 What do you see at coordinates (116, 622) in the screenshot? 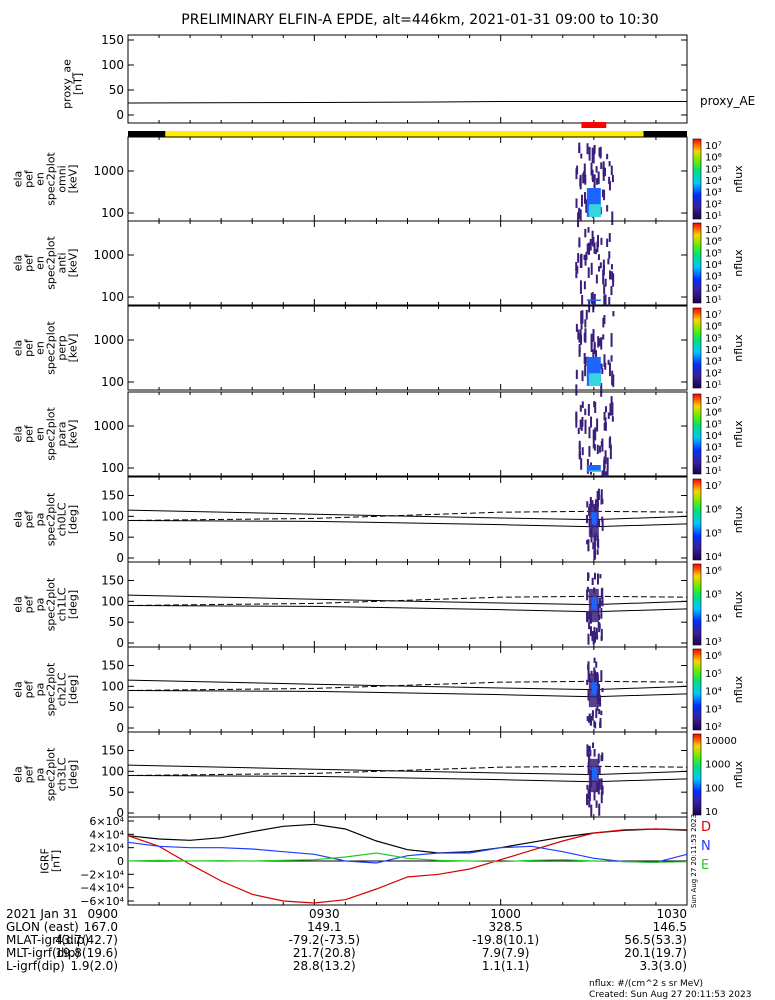
I see `y-tick-label: 50` at bounding box center [116, 622].